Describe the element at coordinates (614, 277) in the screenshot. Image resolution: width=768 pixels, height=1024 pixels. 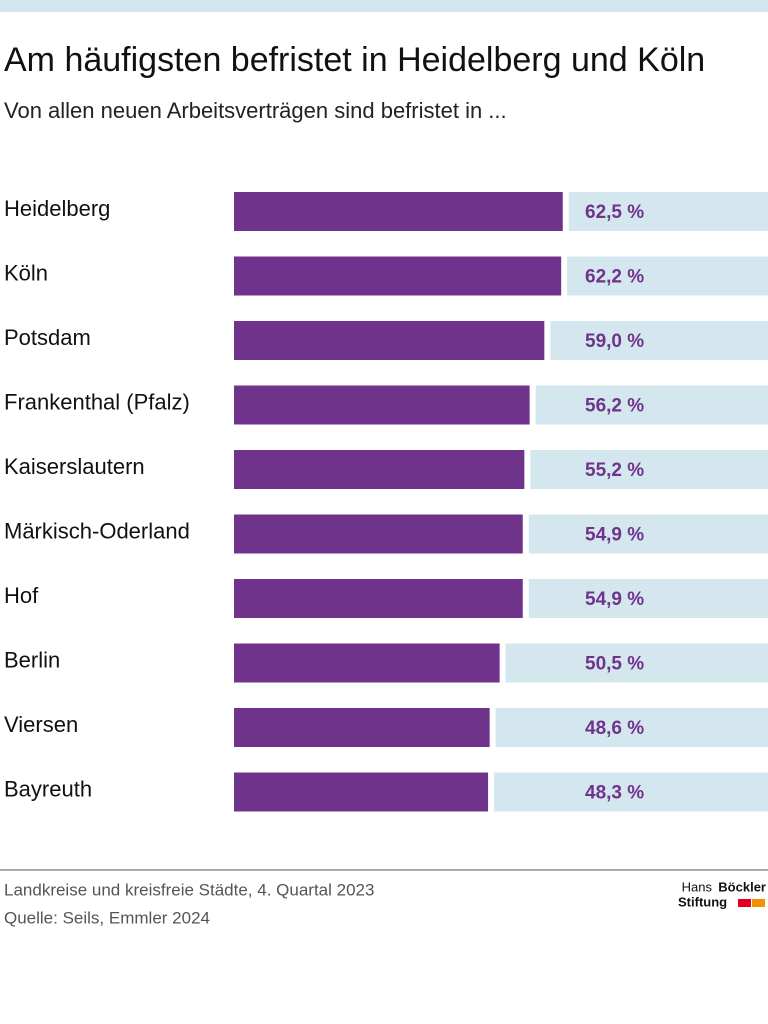
I see `value-label: 62,2 %` at that location.